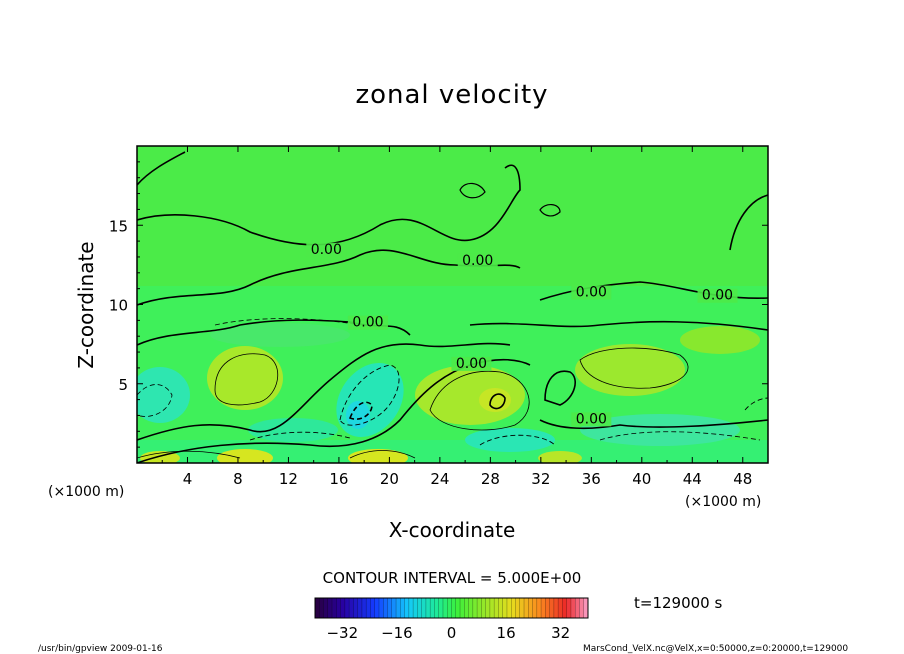 This screenshot has height=654, width=904. I want to click on contour-interval-text: CONTOUR INTERVAL = 5.000E+00, so click(452, 578).